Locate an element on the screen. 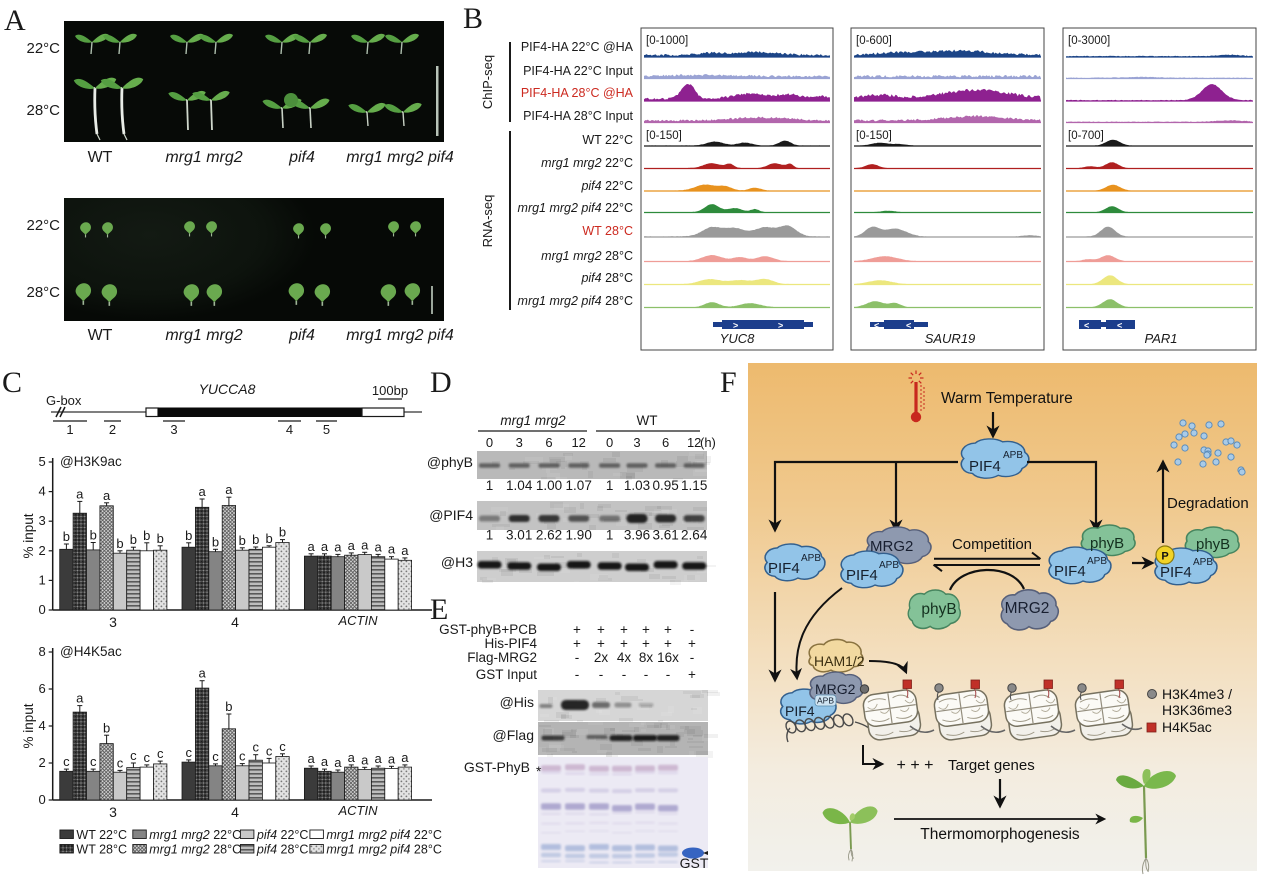 Image resolution: width=1268 pixels, height=881 pixels. svg-text: F is located at coordinates (728, 382).